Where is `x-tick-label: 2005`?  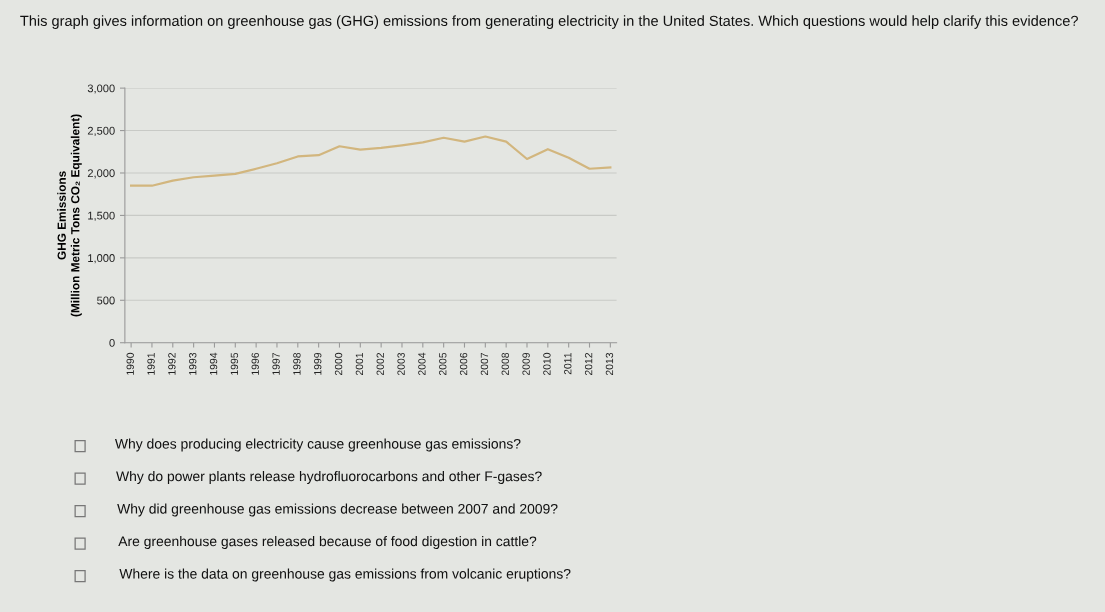 x-tick-label: 2005 is located at coordinates (443, 364).